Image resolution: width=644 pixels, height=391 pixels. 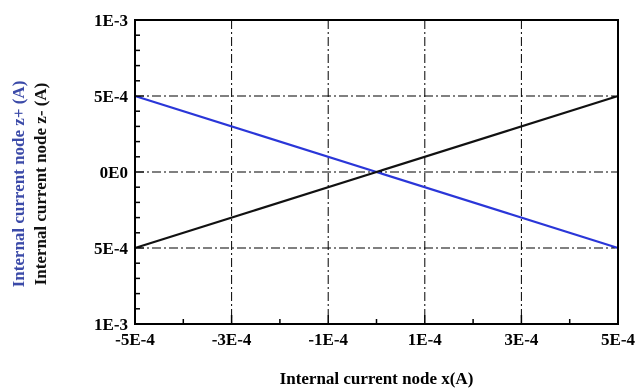 What do you see at coordinates (40, 184) in the screenshot?
I see `y-axis-title-secondary: Internal current node z- (A)` at bounding box center [40, 184].